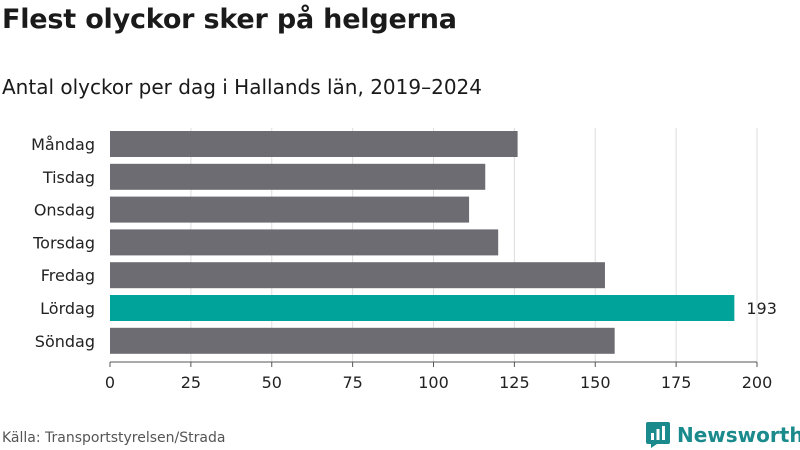 Image resolution: width=800 pixels, height=450 pixels. I want to click on x-tick-label: 100, so click(433, 382).